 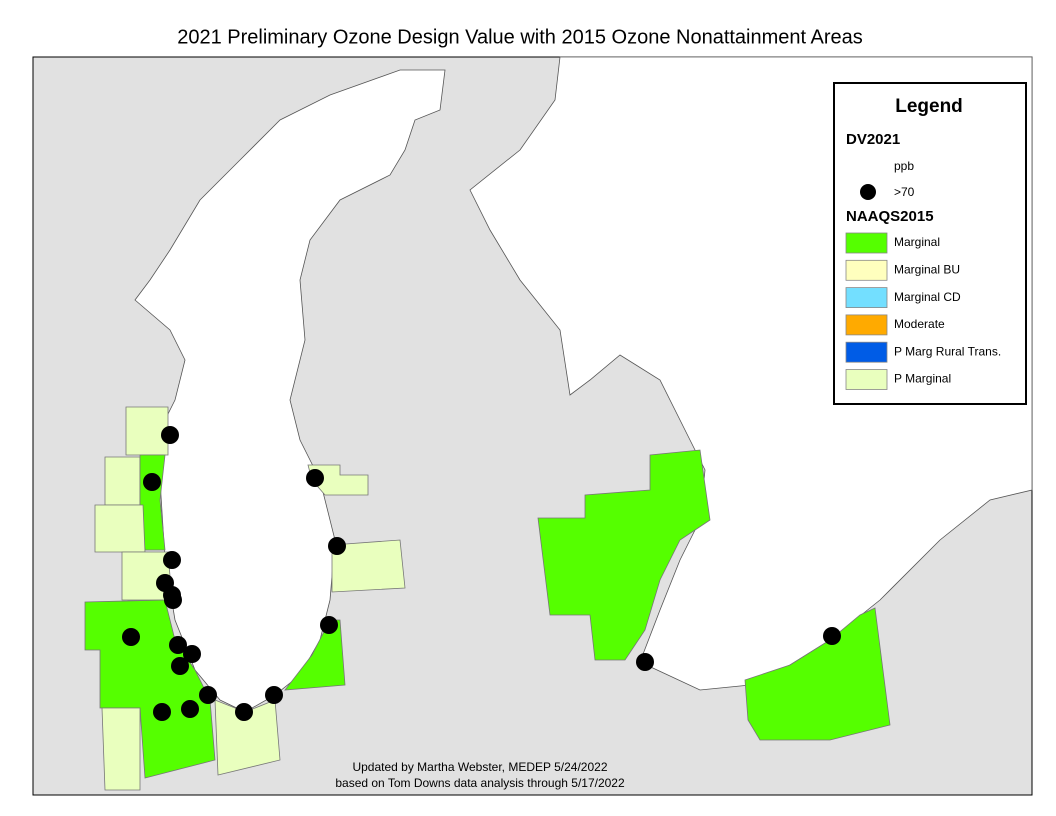 I want to click on legend-title: Legend, so click(x=929, y=106).